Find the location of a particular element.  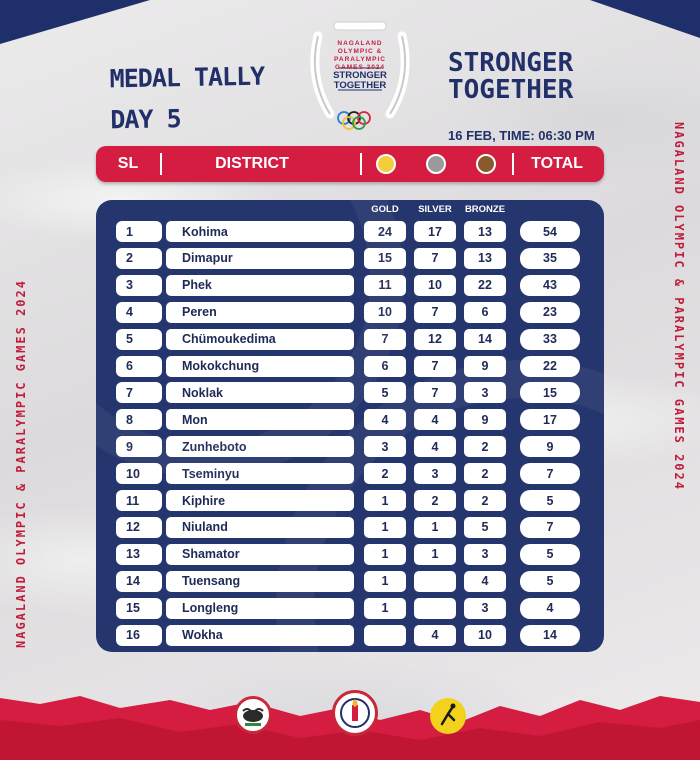

table-row: 4 Peren 10 7 6 23 is located at coordinates (350, 312).